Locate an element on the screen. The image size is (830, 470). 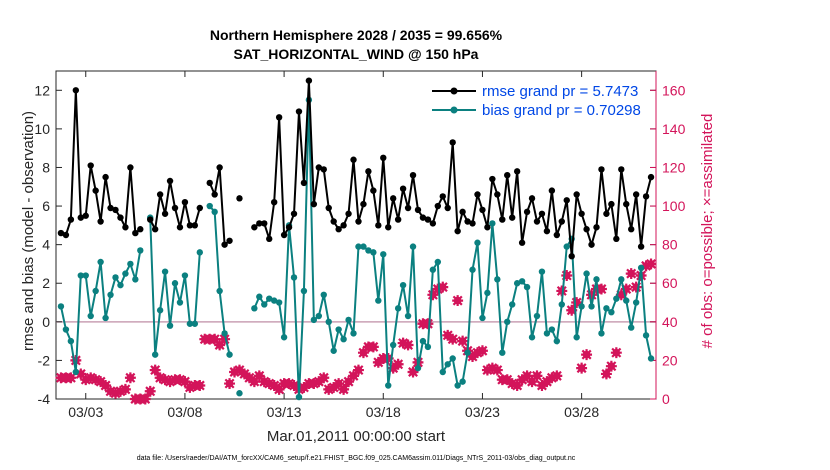
legend-rmse-marker is located at coordinates (454, 91).